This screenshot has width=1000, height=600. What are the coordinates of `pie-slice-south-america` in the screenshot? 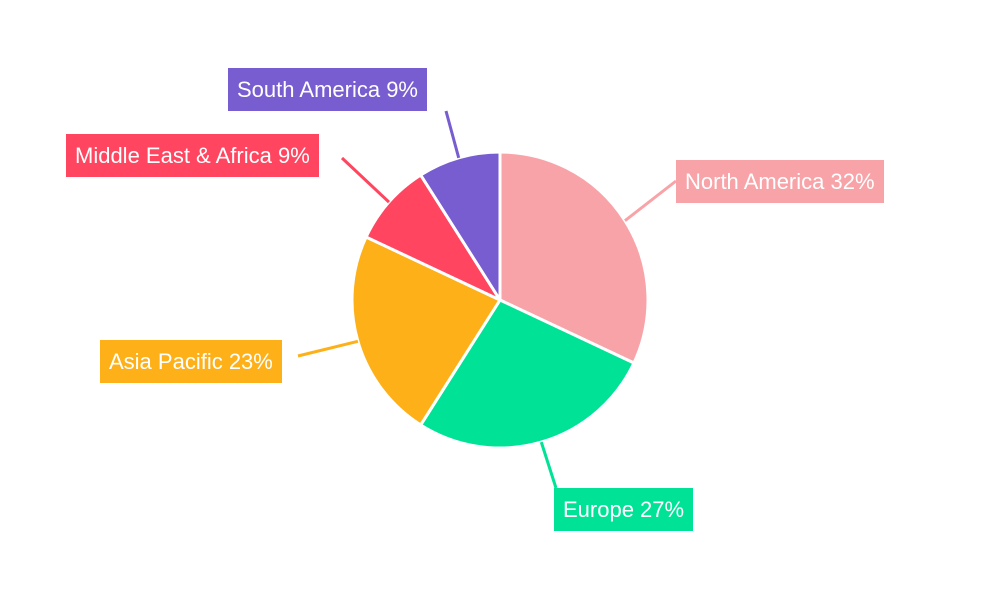 It's located at (460, 226).